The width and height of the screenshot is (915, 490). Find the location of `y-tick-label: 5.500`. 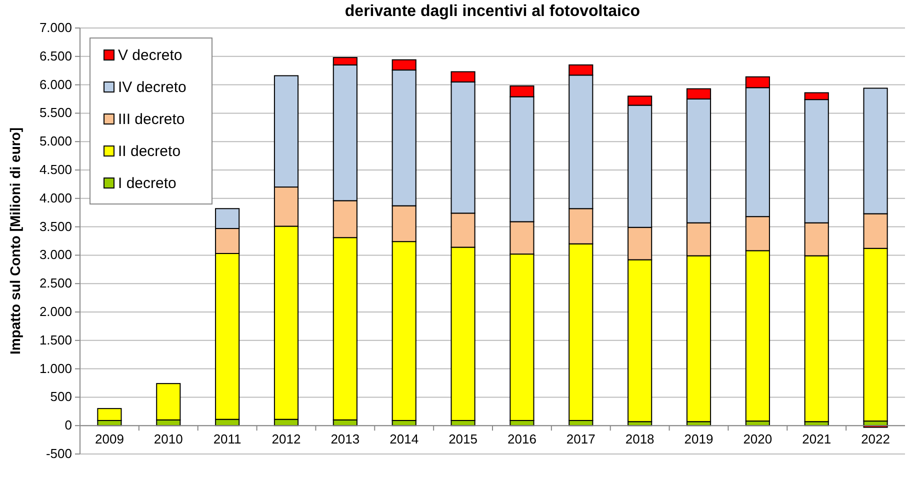

y-tick-label: 5.500 is located at coordinates (55, 112).